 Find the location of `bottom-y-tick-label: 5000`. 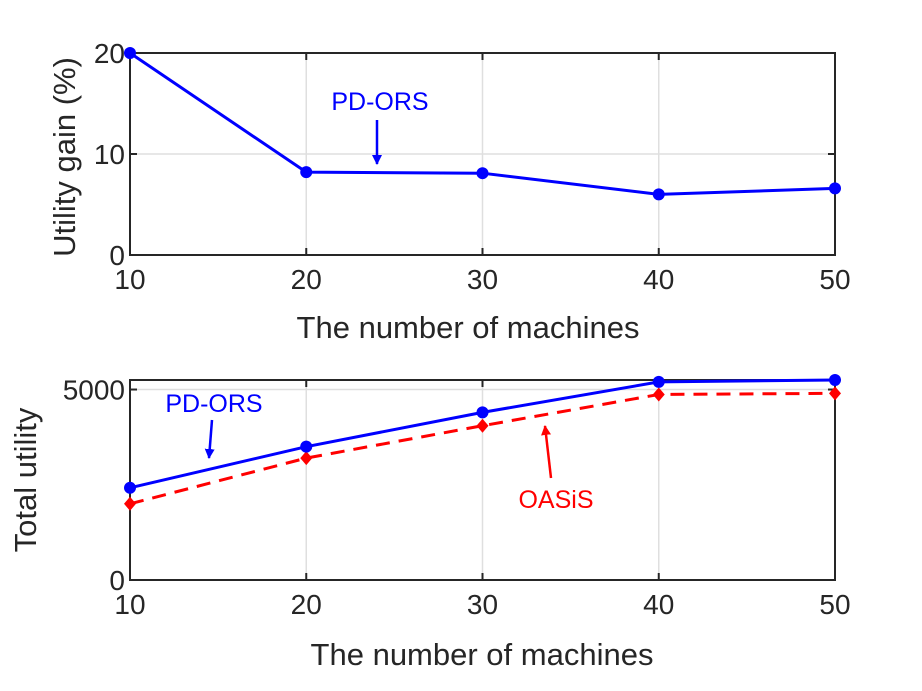

bottom-y-tick-label: 5000 is located at coordinates (94, 390).